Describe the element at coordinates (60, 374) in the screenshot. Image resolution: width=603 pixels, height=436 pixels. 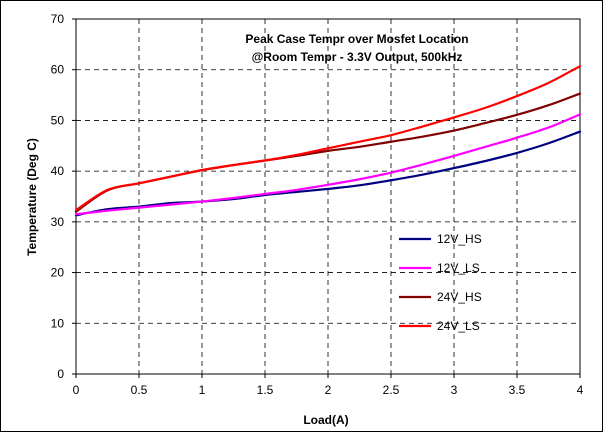
I see `y-tick-label: 0` at that location.